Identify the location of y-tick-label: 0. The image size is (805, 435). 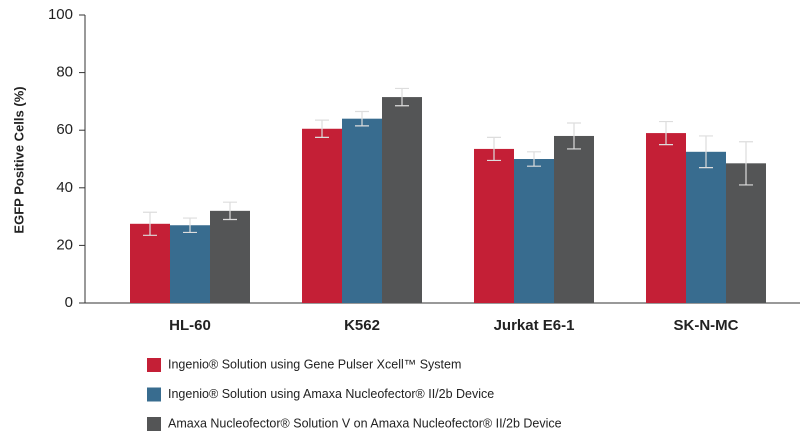
(69, 302).